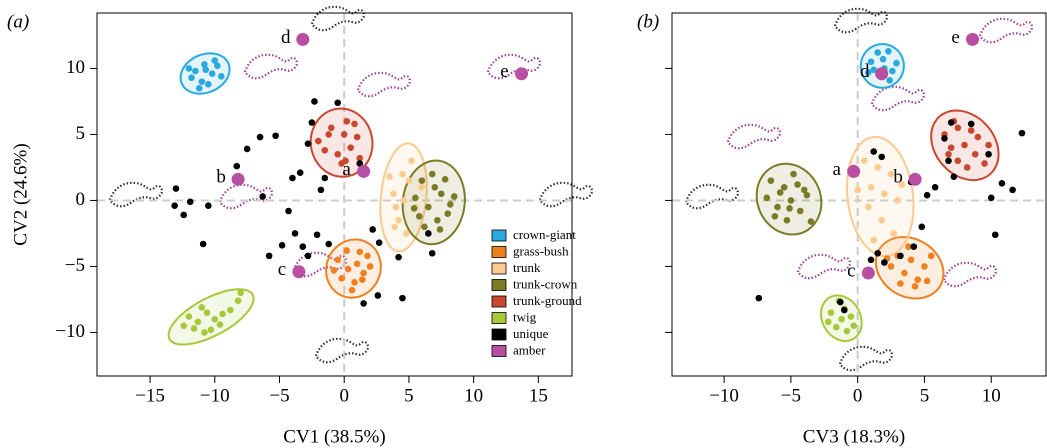  I want to click on x-tick-label: −15, so click(150, 395).